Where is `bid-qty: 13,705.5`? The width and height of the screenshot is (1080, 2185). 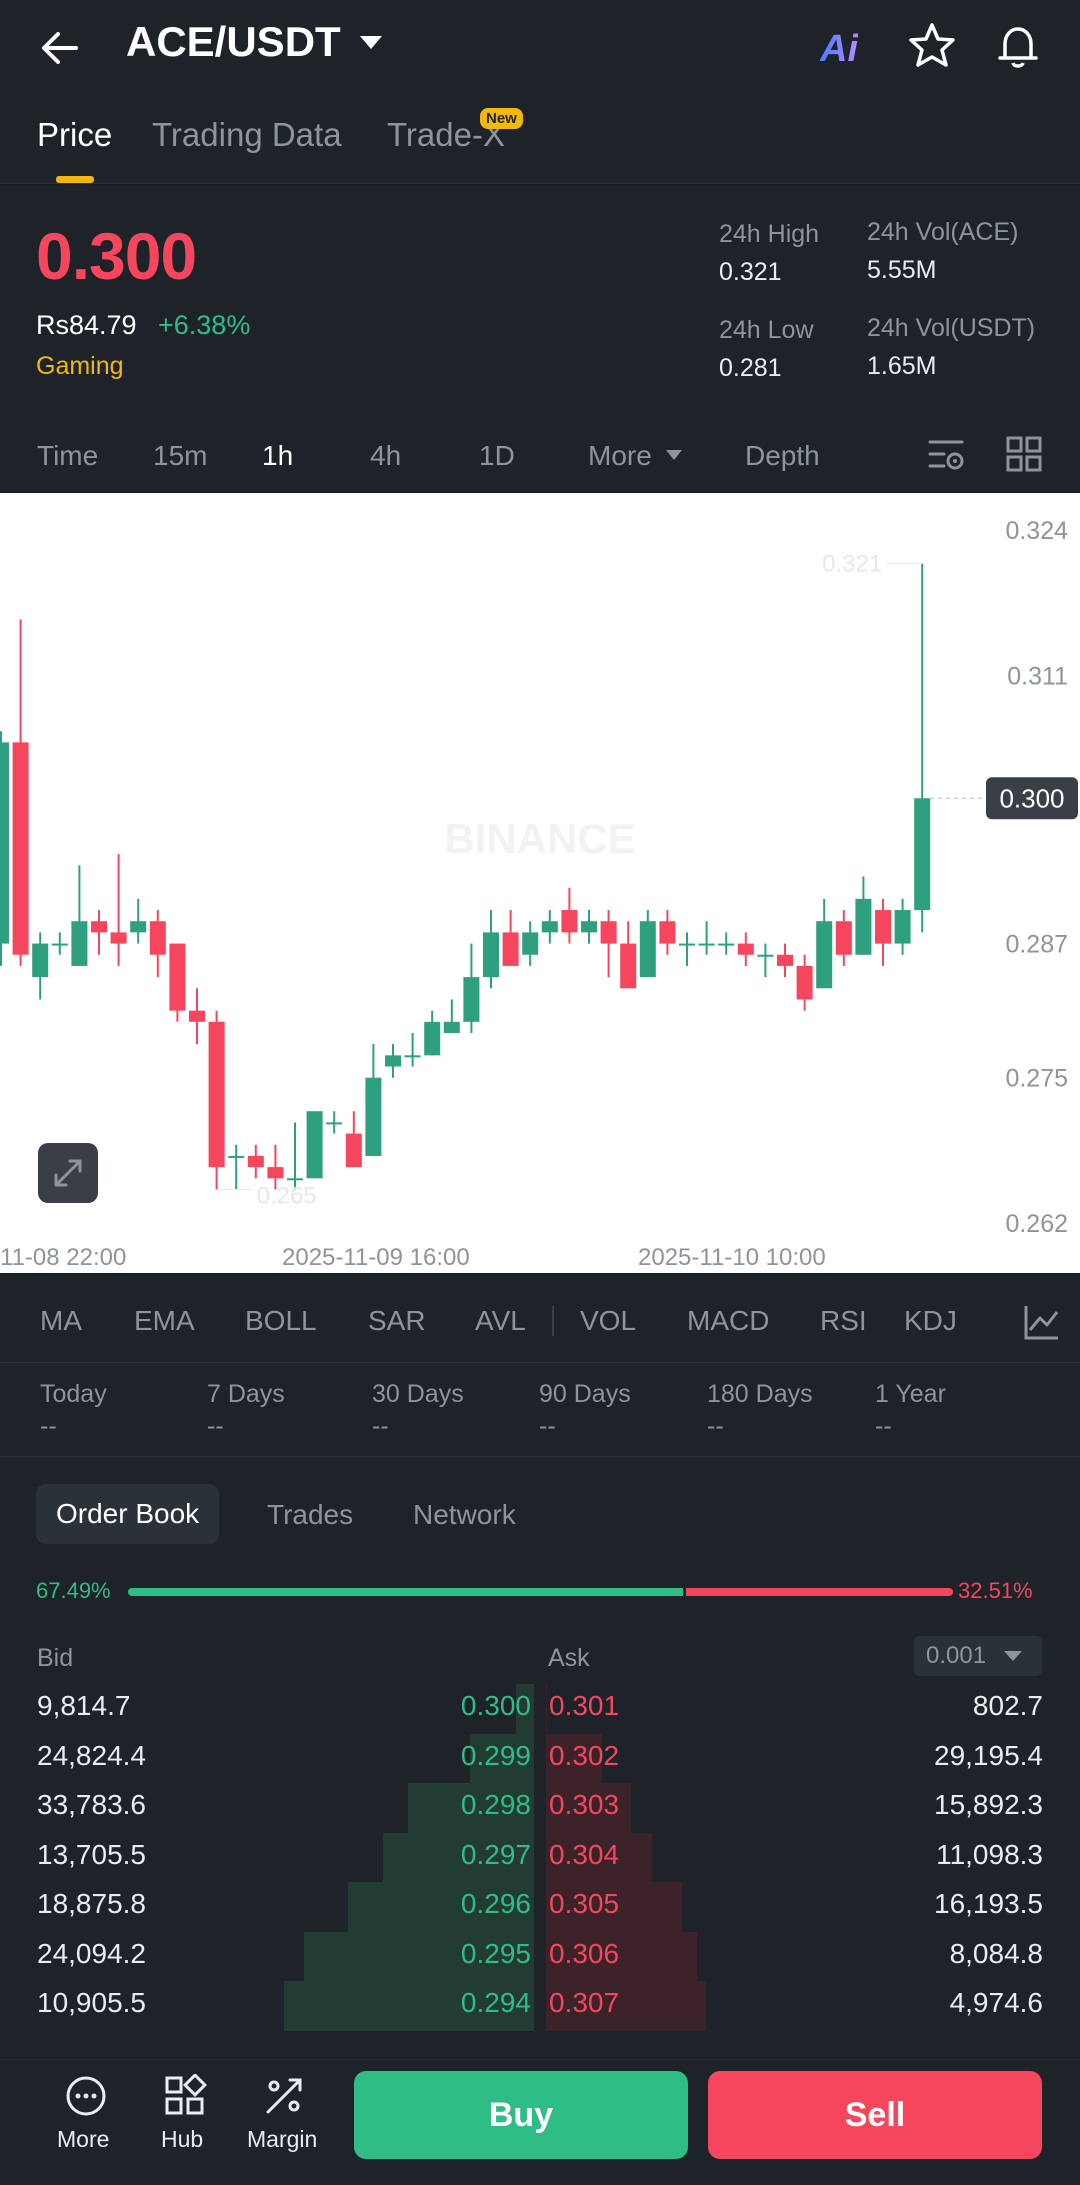 bid-qty: 13,705.5 is located at coordinates (91, 1854).